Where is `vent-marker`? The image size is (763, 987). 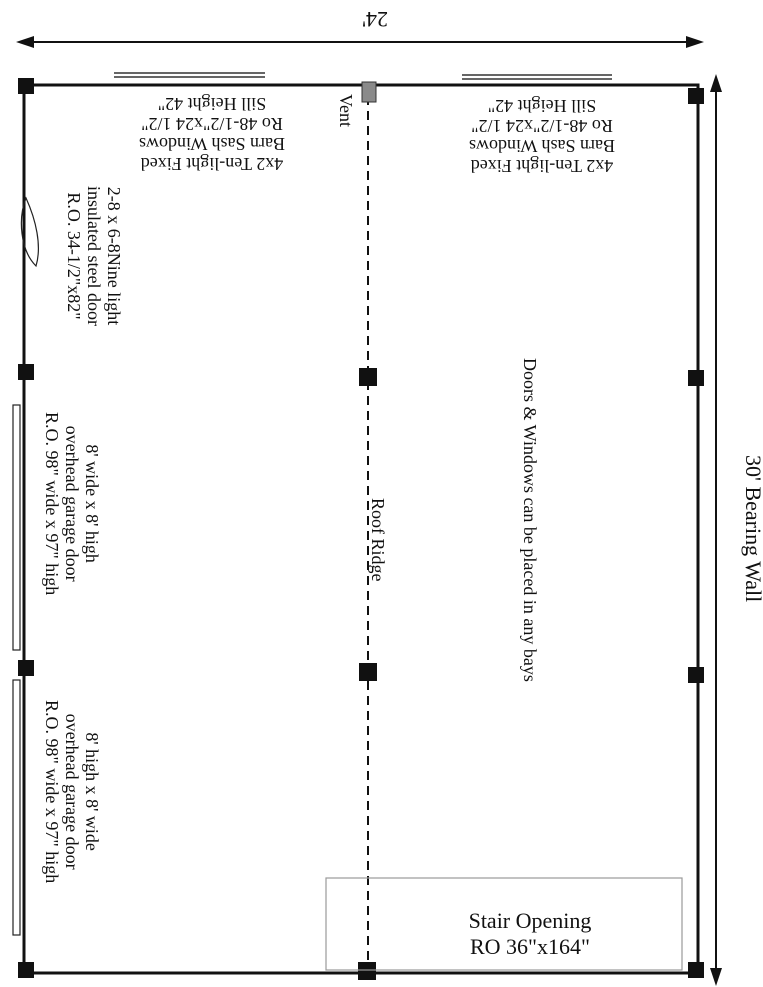 vent-marker is located at coordinates (369, 92).